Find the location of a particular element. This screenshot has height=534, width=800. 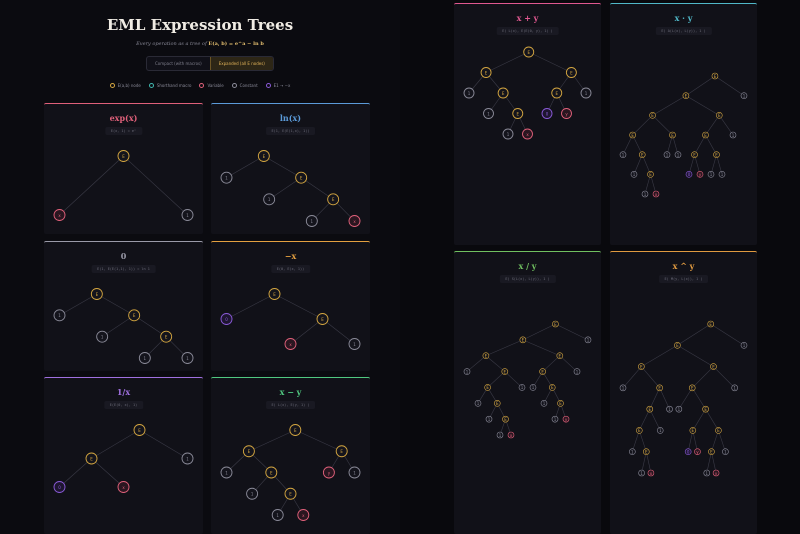

card-title: x ^ y is located at coordinates (683, 266).